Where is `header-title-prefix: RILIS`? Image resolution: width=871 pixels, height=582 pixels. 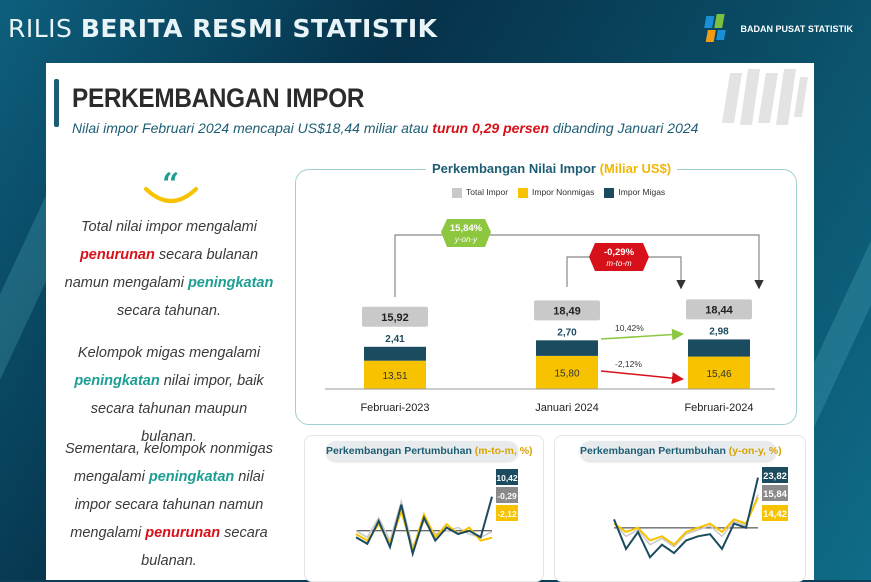 header-title-prefix: RILIS is located at coordinates (40, 28).